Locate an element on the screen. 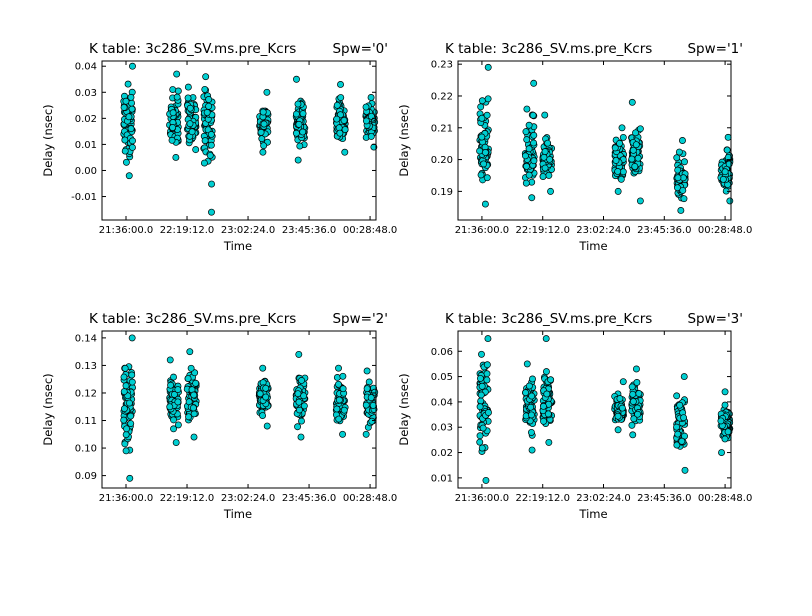 The width and height of the screenshot is (812, 616). y-tick-label: 0.03 is located at coordinates (86, 93).